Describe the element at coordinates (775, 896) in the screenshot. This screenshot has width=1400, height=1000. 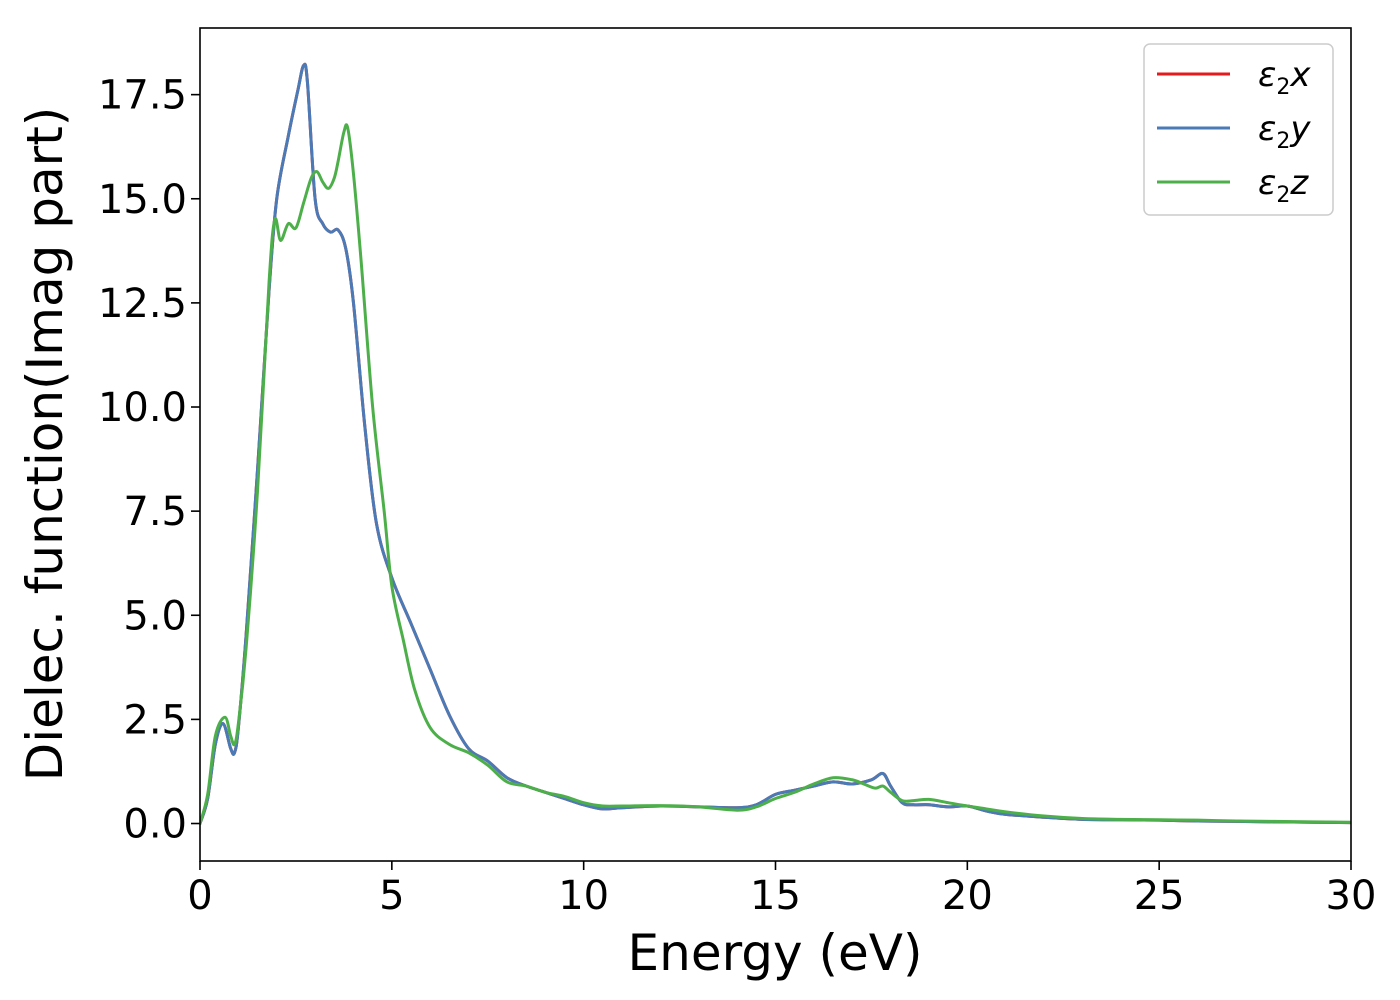
I see `x-tick-label: 15` at that location.